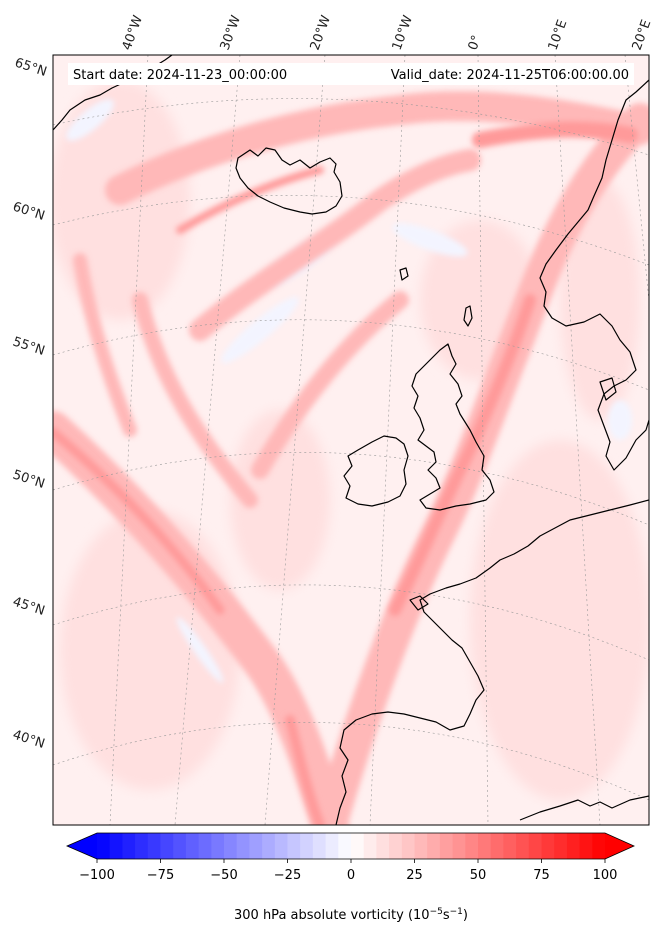 The image size is (659, 936). What do you see at coordinates (30, 404) in the screenshot?
I see `latitude-labels: 65°N 60°N 55°N 50°N 45°N 40°N` at bounding box center [30, 404].